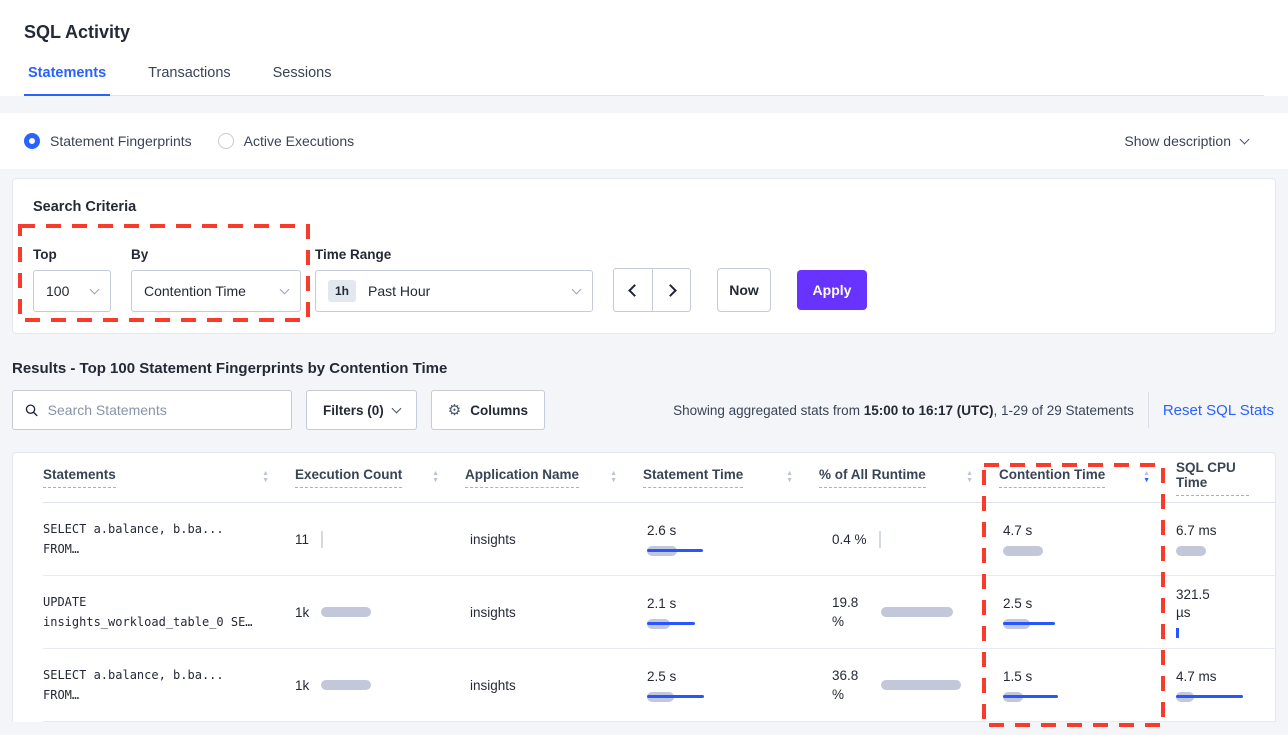 Image resolution: width=1288 pixels, height=735 pixels. What do you see at coordinates (169, 477) in the screenshot?
I see `column-header-statements: Statements ▲ ▼` at bounding box center [169, 477].